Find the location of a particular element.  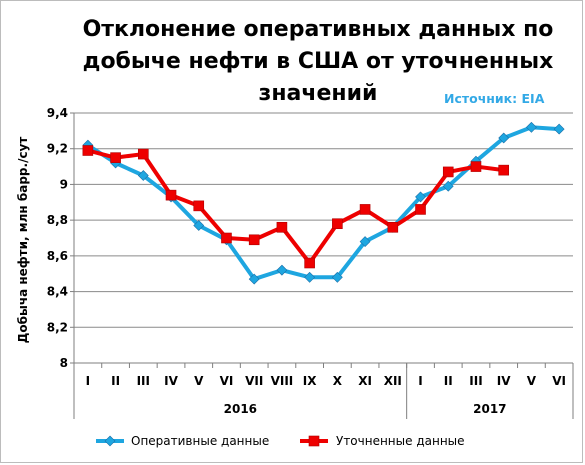

chart-source: Источник: EIA is located at coordinates (494, 98).